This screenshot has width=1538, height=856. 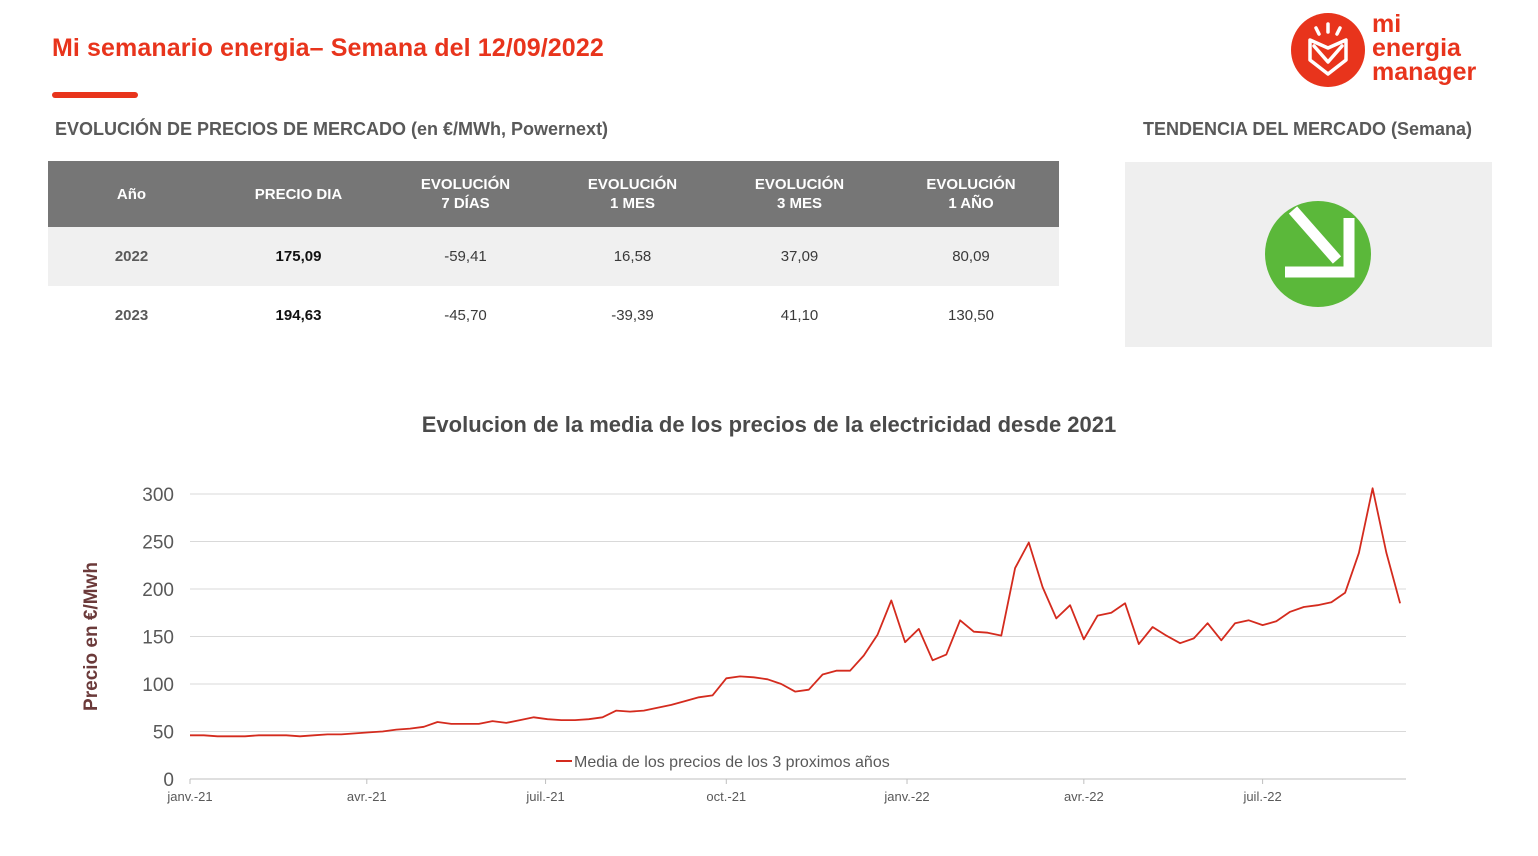 I want to click on heart-shield-logo-icon, so click(x=1328, y=50).